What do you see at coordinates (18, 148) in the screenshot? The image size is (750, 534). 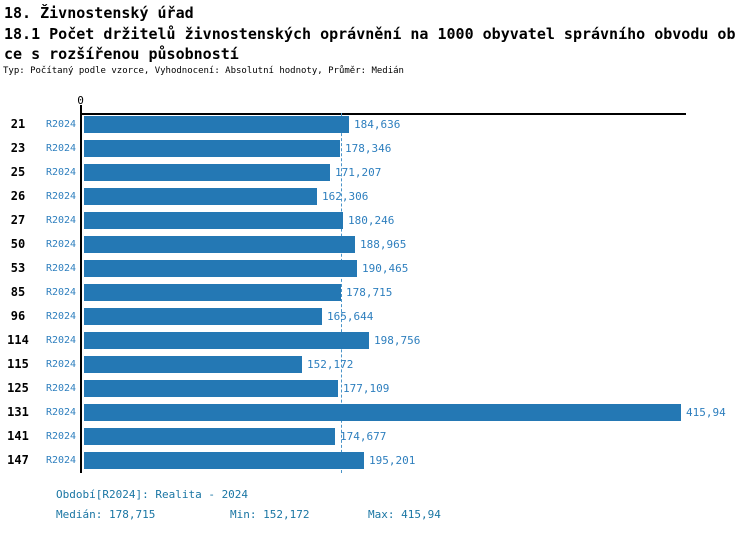 I see `row-category-label: 23` at bounding box center [18, 148].